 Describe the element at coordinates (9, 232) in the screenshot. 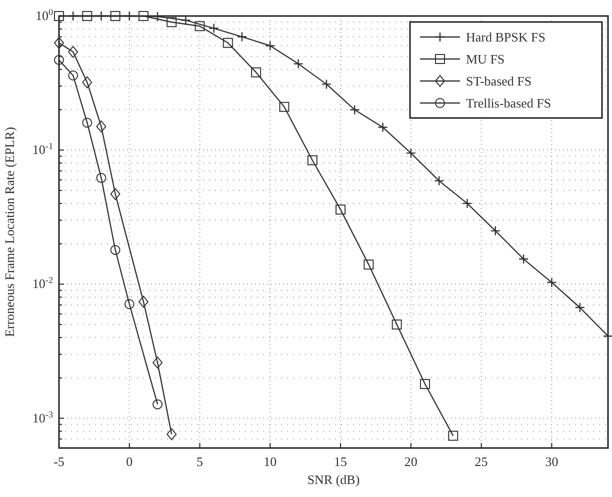

I see `y-axis-title: Erroneous Frame Location Rate (EPLR)` at that location.